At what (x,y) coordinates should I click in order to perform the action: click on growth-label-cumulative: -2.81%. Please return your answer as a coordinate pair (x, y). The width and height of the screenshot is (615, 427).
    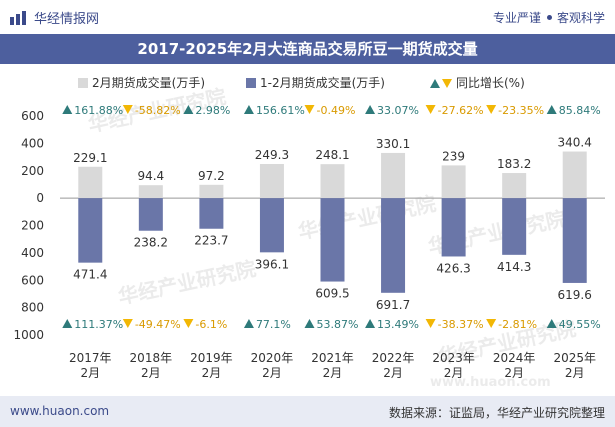
    Looking at the image, I should click on (517, 324).